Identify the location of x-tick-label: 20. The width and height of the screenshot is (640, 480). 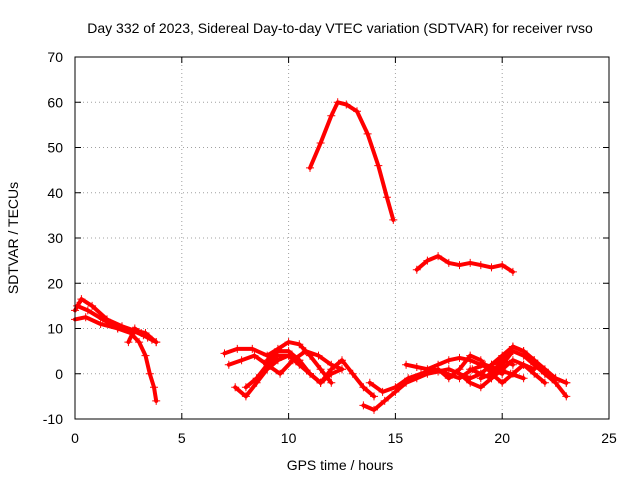
(502, 438).